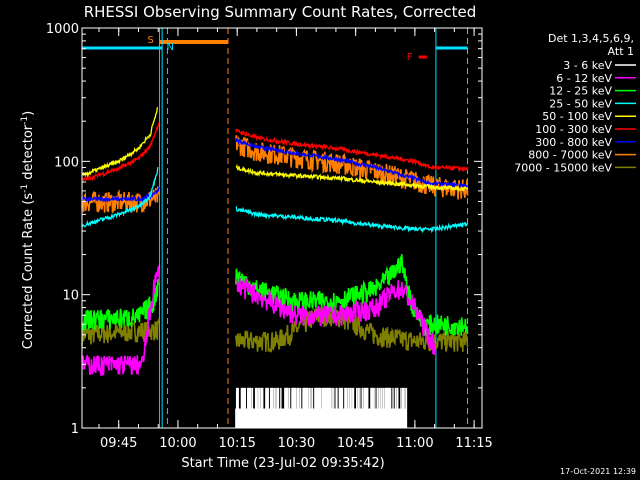 This screenshot has height=480, width=640. What do you see at coordinates (75, 429) in the screenshot?
I see `y-tick-label: 1` at bounding box center [75, 429].